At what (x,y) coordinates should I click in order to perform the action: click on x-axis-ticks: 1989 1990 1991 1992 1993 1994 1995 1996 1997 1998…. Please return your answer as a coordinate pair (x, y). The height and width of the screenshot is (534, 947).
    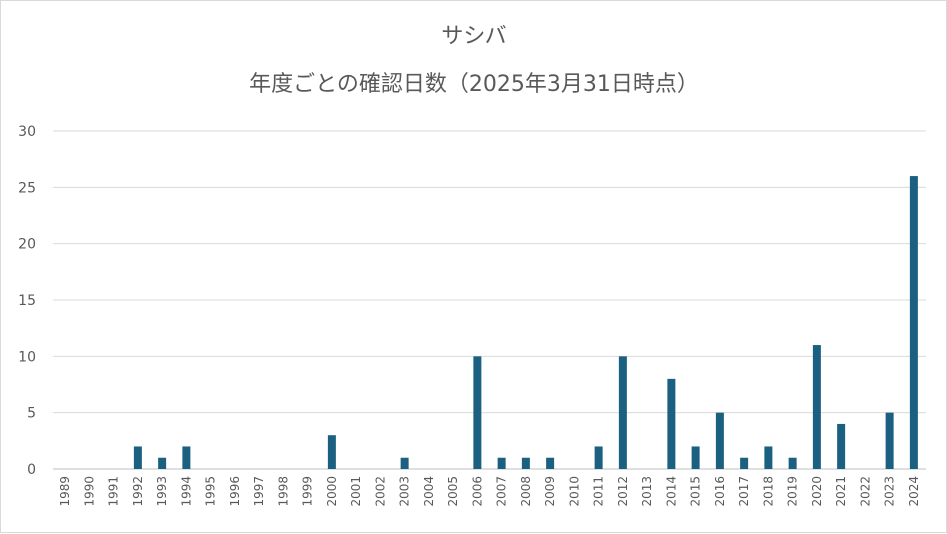
    Looking at the image, I should click on (489, 491).